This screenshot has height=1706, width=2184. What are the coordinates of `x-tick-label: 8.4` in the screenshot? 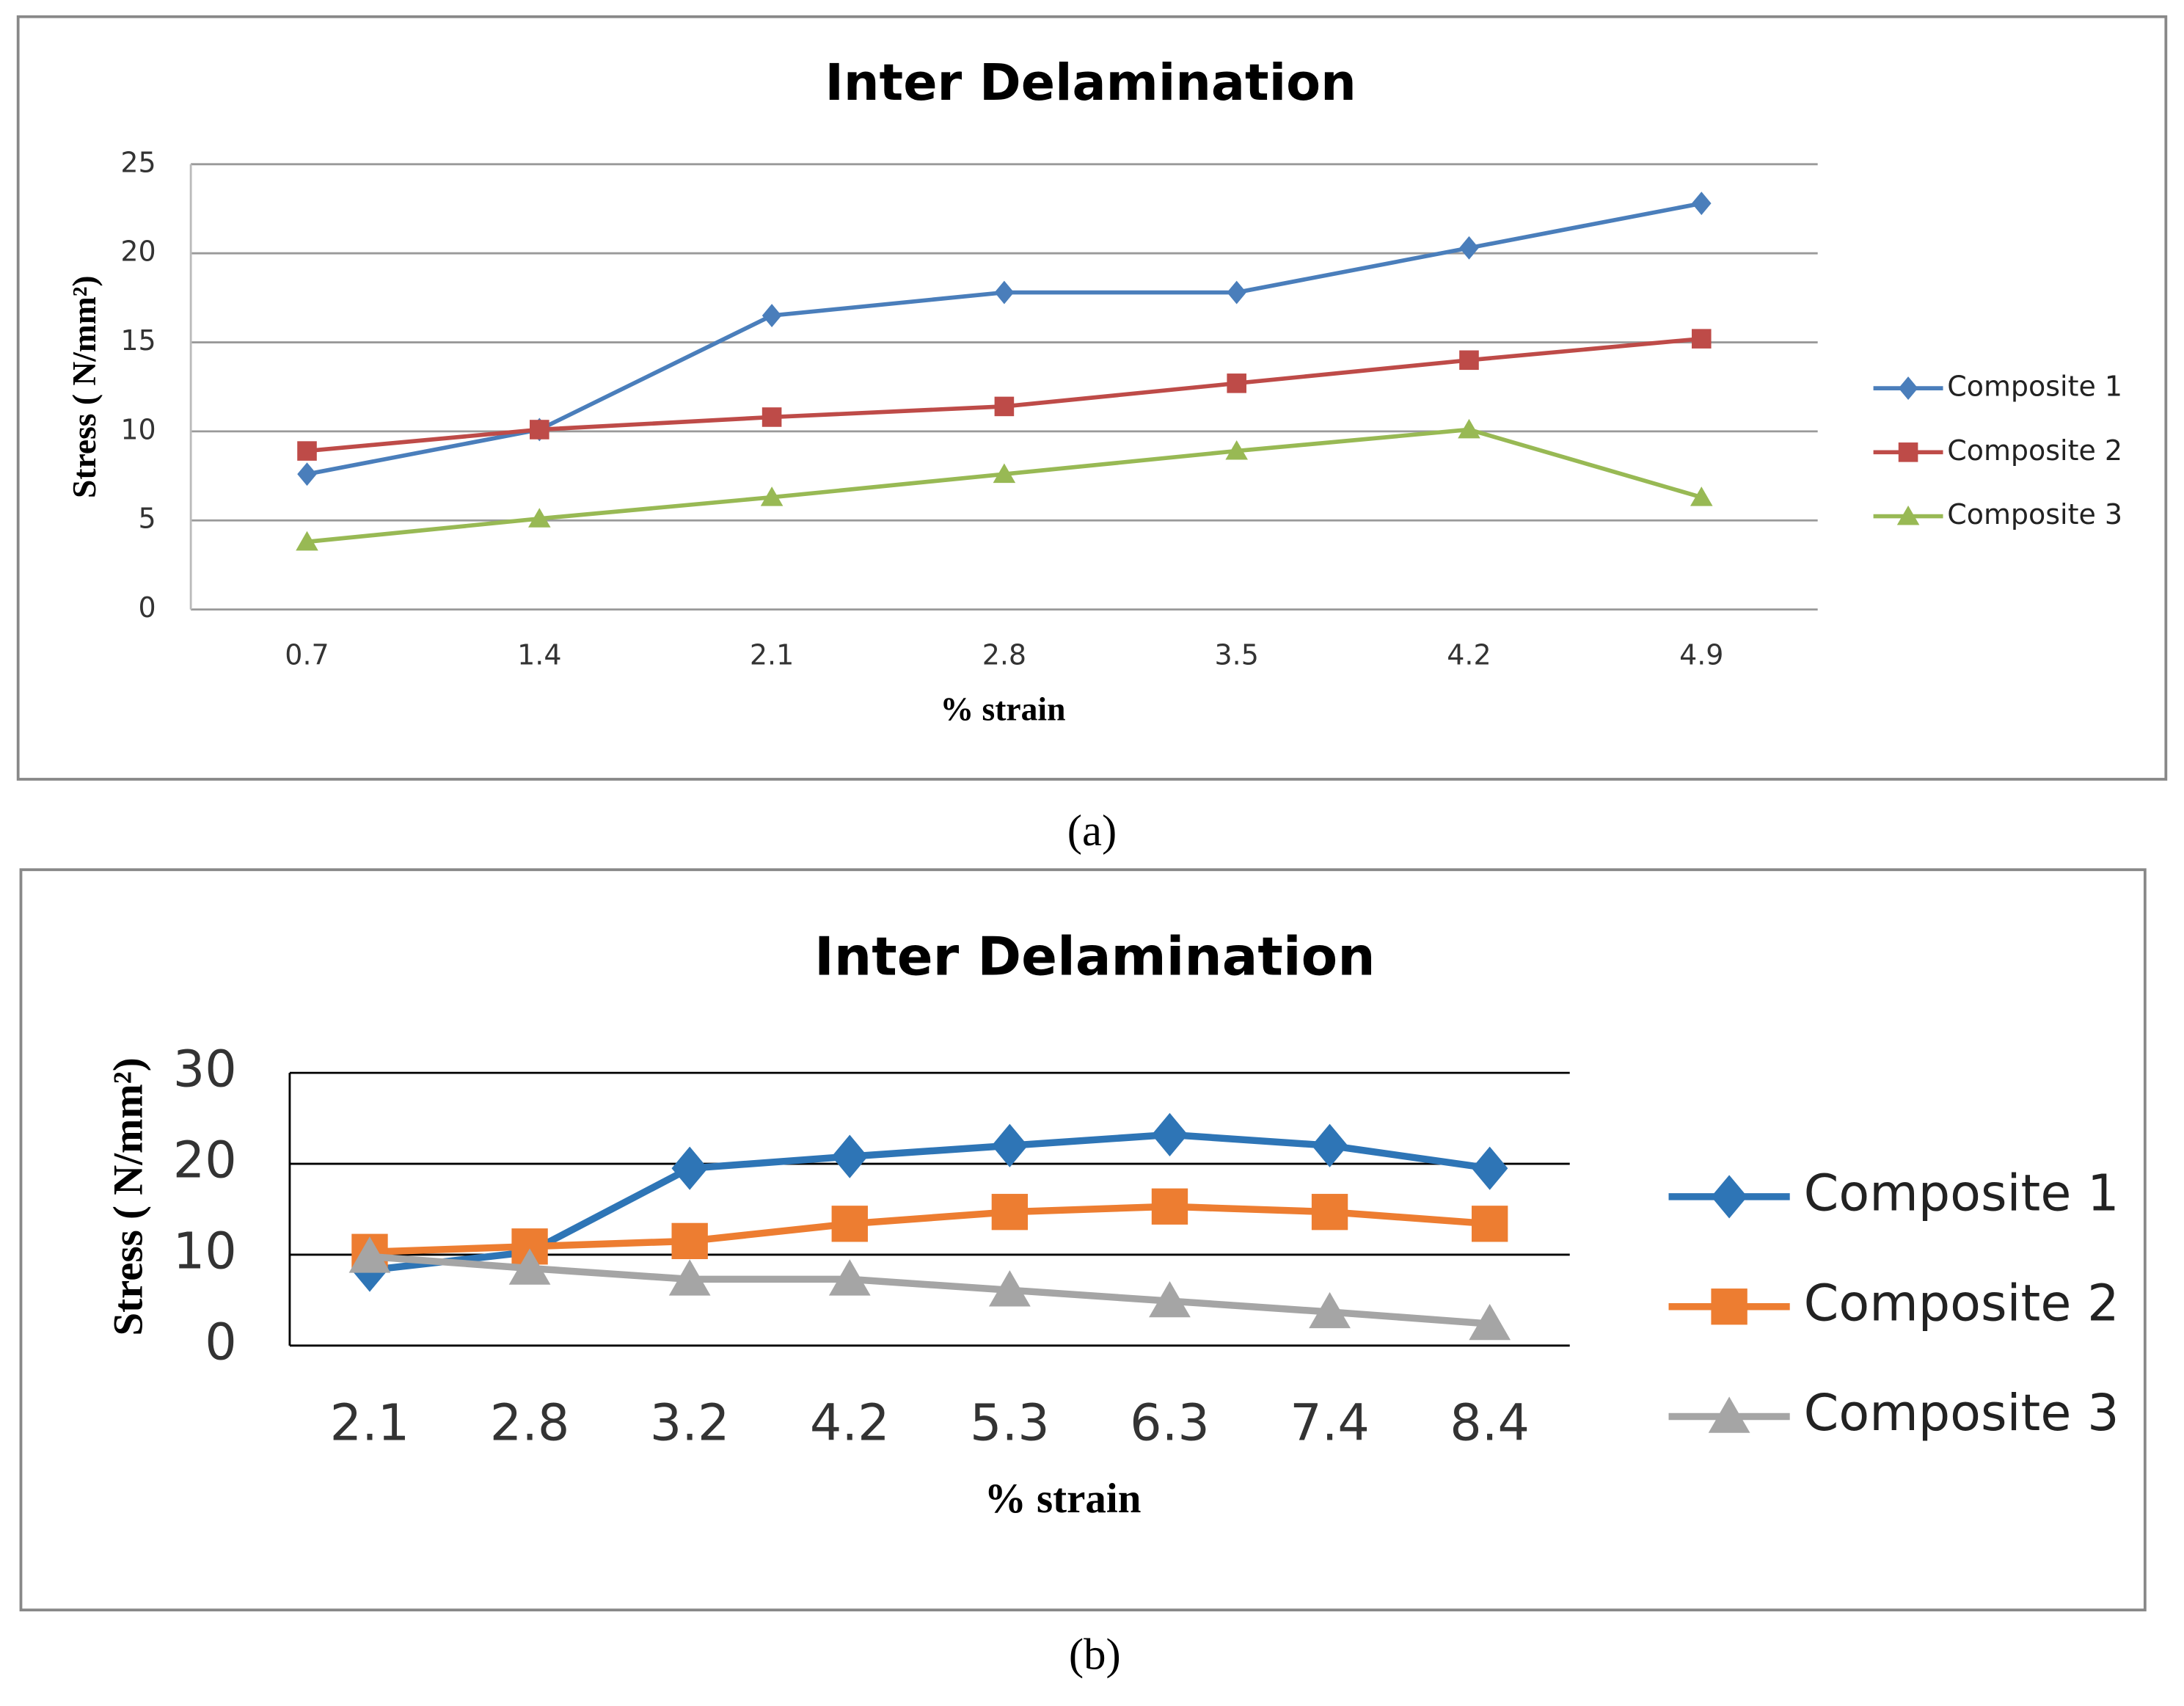 It's located at (1490, 1423).